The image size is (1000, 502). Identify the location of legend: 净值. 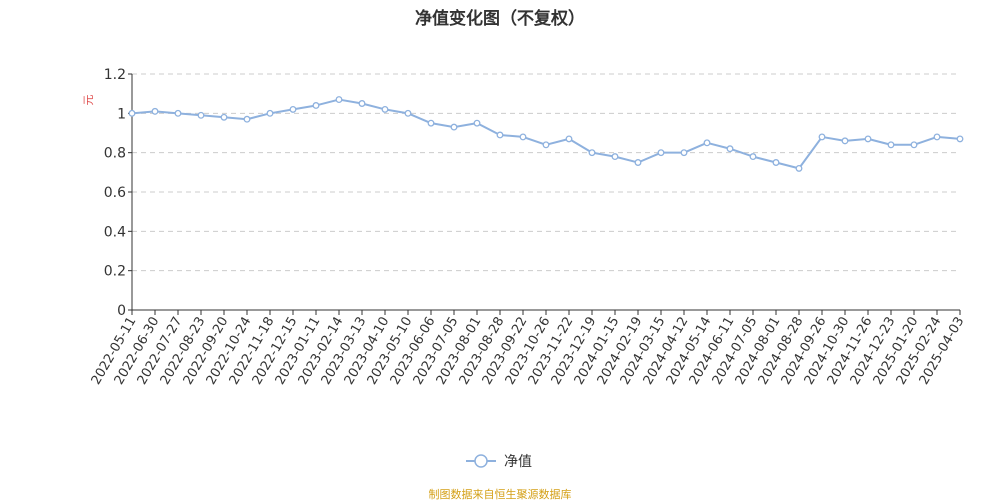
(499, 462).